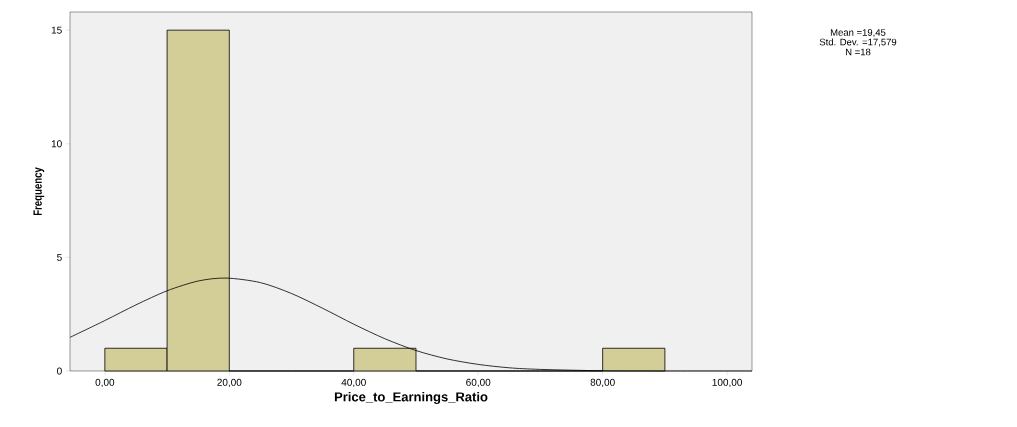  What do you see at coordinates (858, 42) in the screenshot?
I see `text: Std. Dev. =17,579` at bounding box center [858, 42].